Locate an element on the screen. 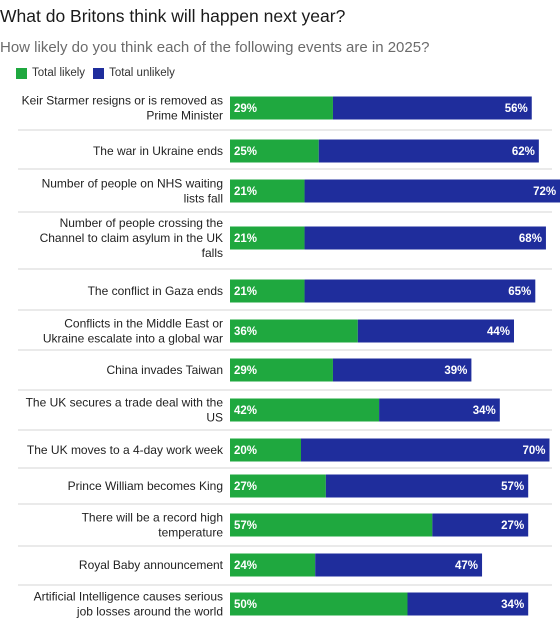 The width and height of the screenshot is (560, 629). data-label-likely: 50% is located at coordinates (245, 605).